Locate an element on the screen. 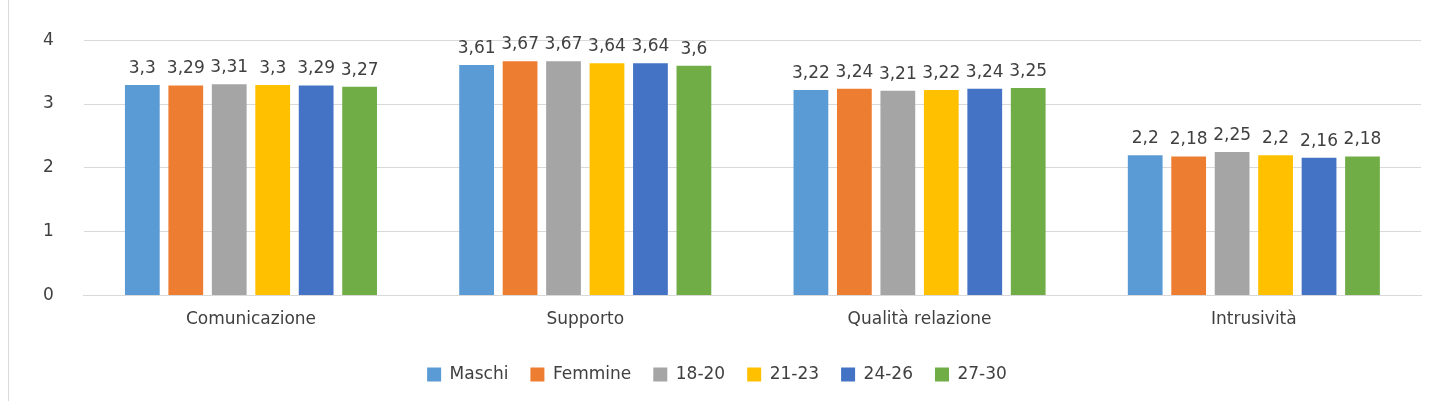 This screenshot has height=401, width=1432. data-label: 2,16 is located at coordinates (1319, 139).